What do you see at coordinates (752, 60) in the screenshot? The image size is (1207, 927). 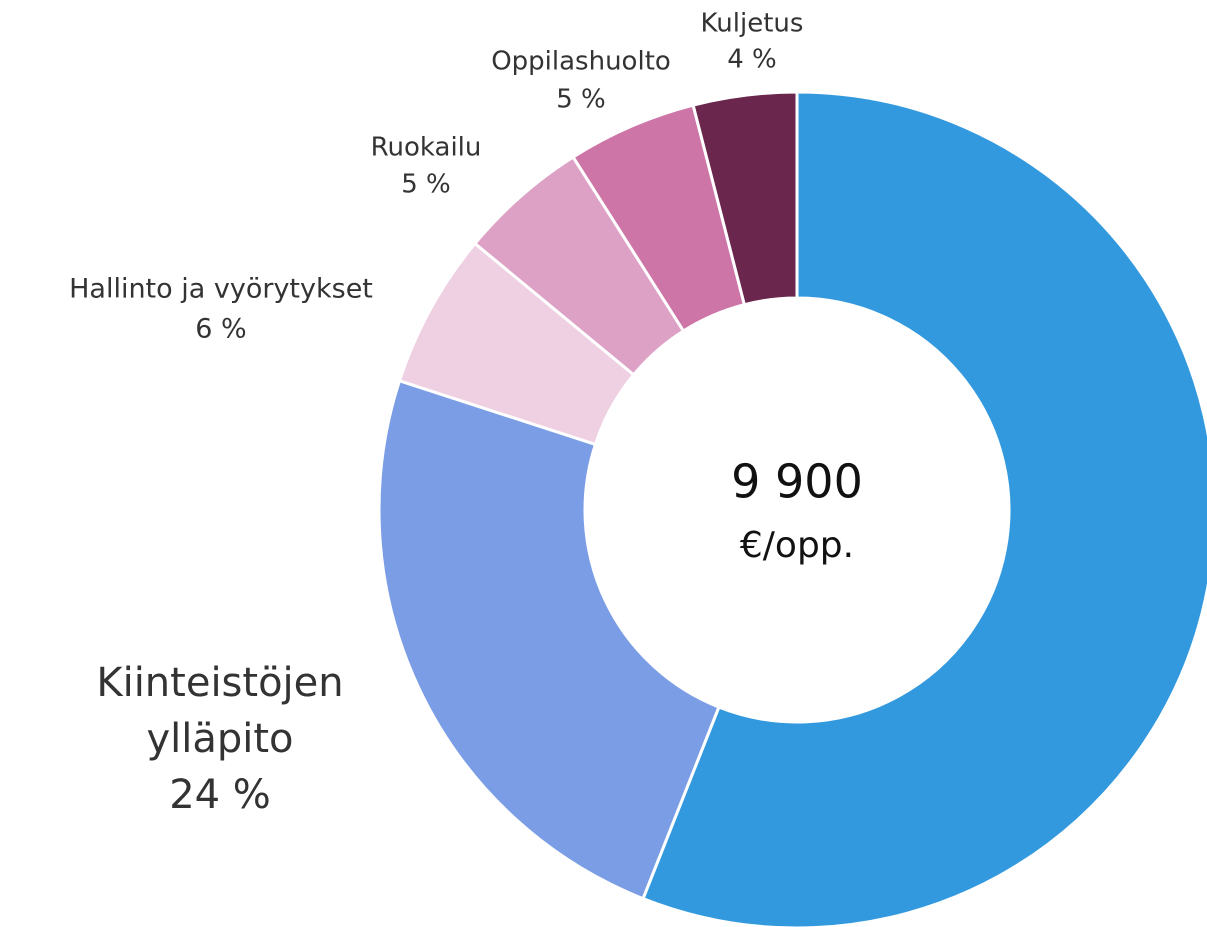 I see `value-label: 4 %` at bounding box center [752, 60].